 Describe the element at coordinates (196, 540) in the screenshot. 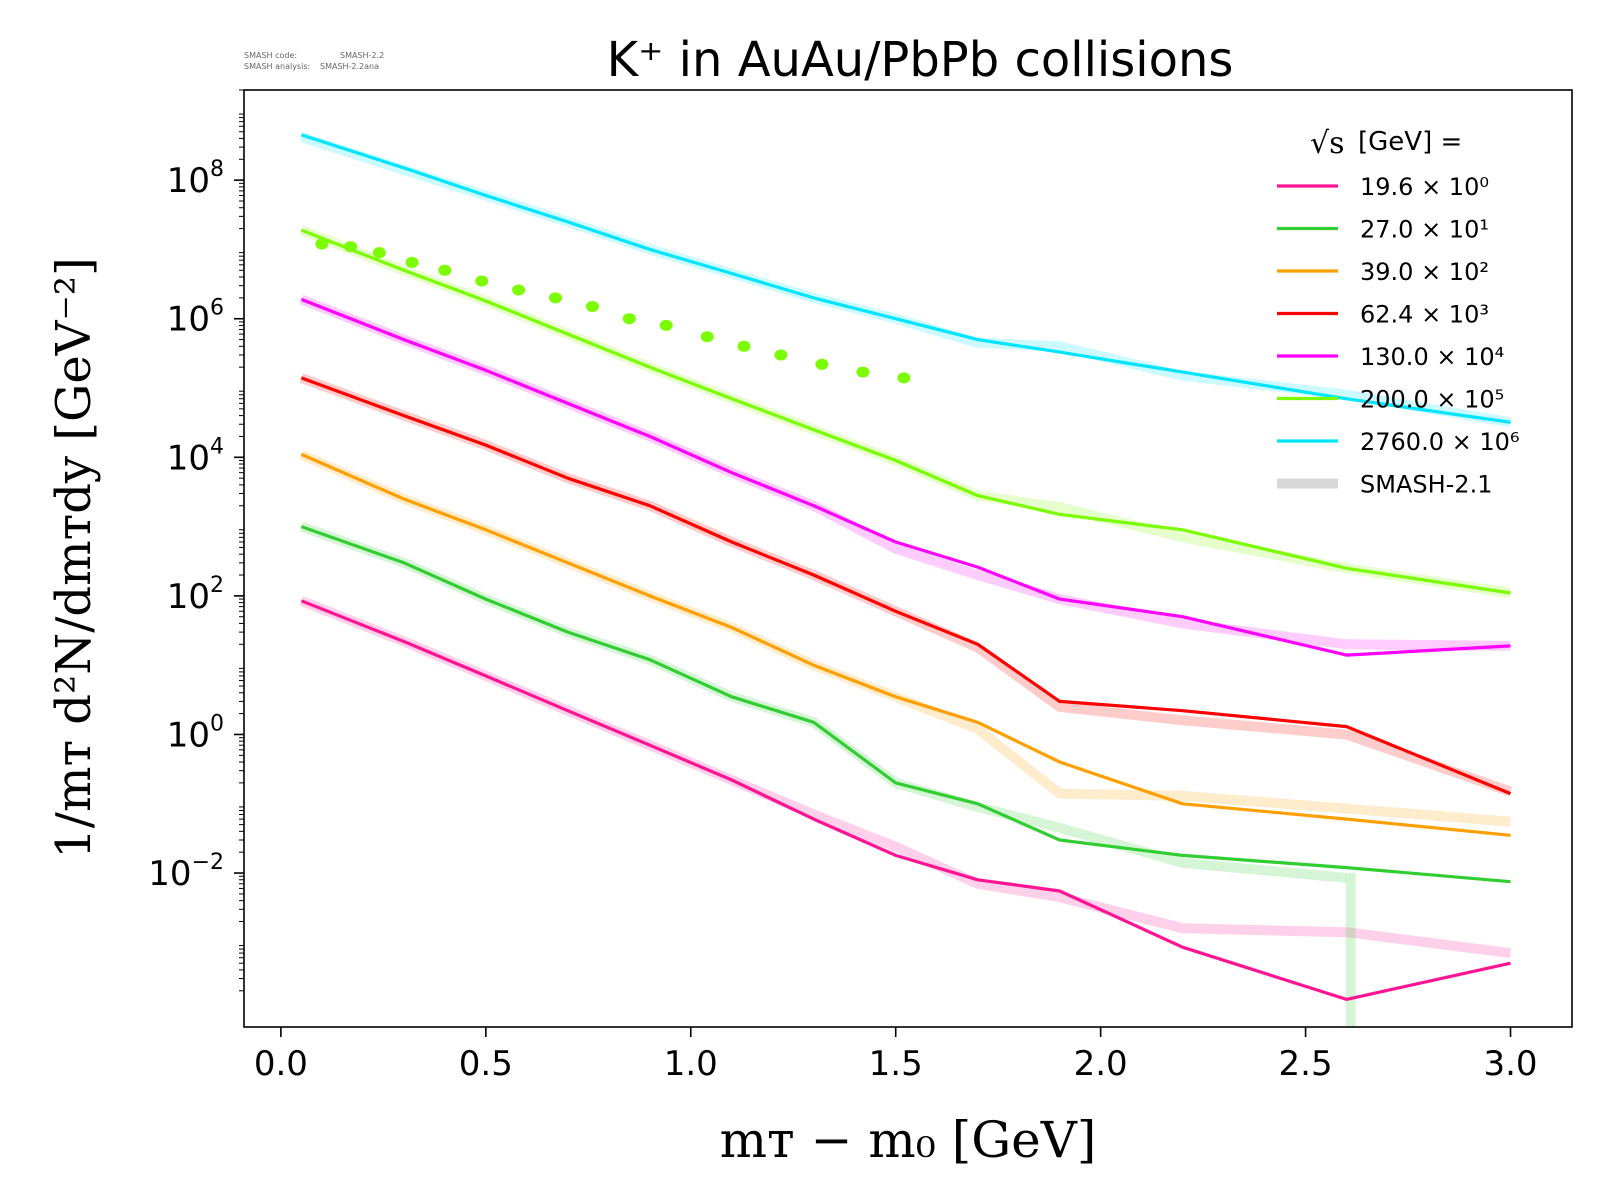

I see `y-axis: 10⁻² 10⁰ 10² 10⁴ 10⁶ 10⁸` at that location.